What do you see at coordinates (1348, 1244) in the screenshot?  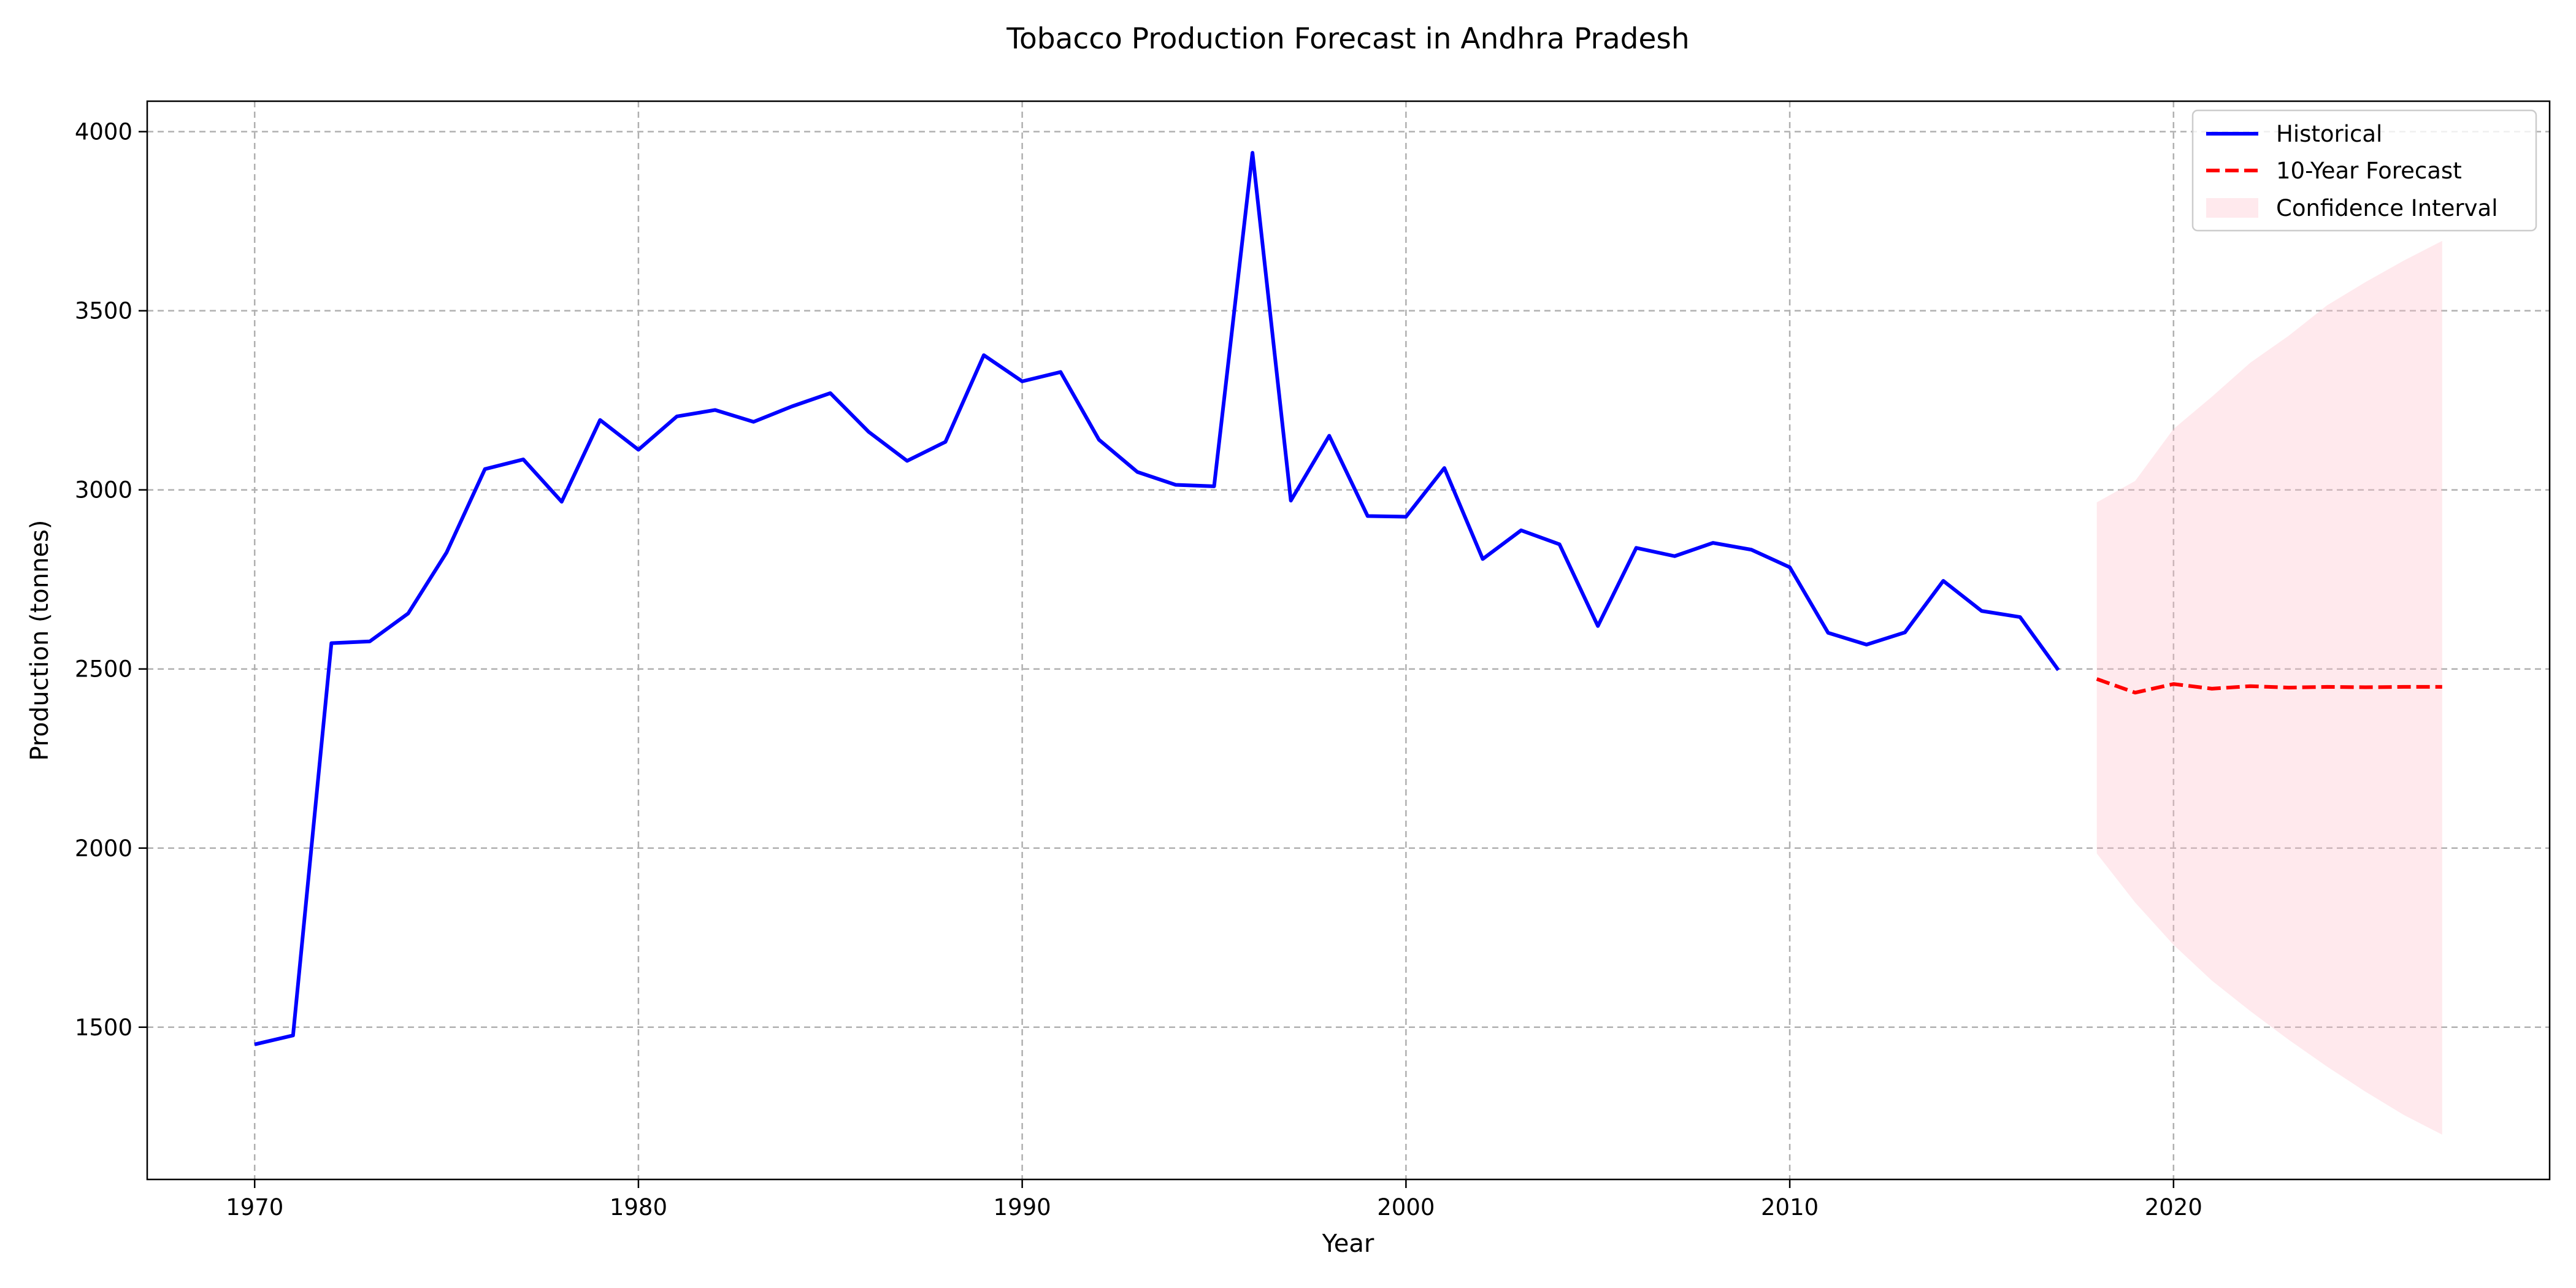 I see `x-axis-title: Year` at bounding box center [1348, 1244].